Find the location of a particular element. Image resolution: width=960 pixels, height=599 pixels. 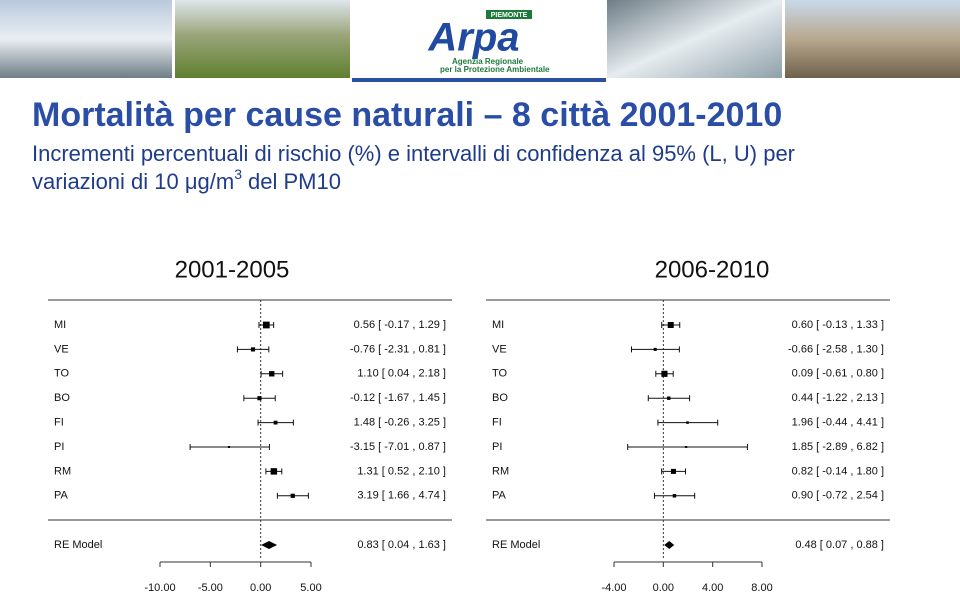

ci-label: -3.15 [ -7.01 , 0.87 ] is located at coordinates (398, 447).